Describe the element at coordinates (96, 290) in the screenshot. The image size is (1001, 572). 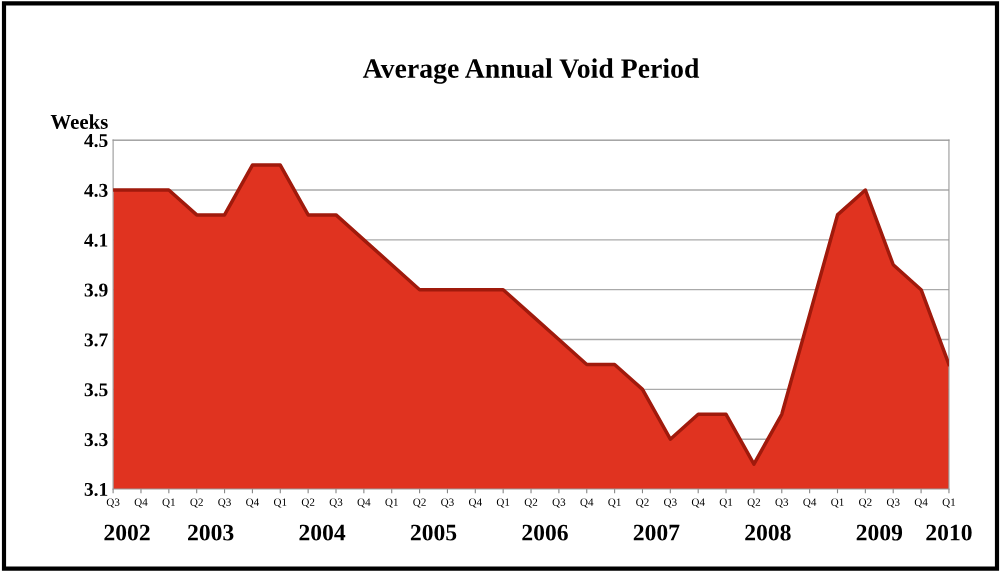
I see `y-tick-label: 3.9` at that location.